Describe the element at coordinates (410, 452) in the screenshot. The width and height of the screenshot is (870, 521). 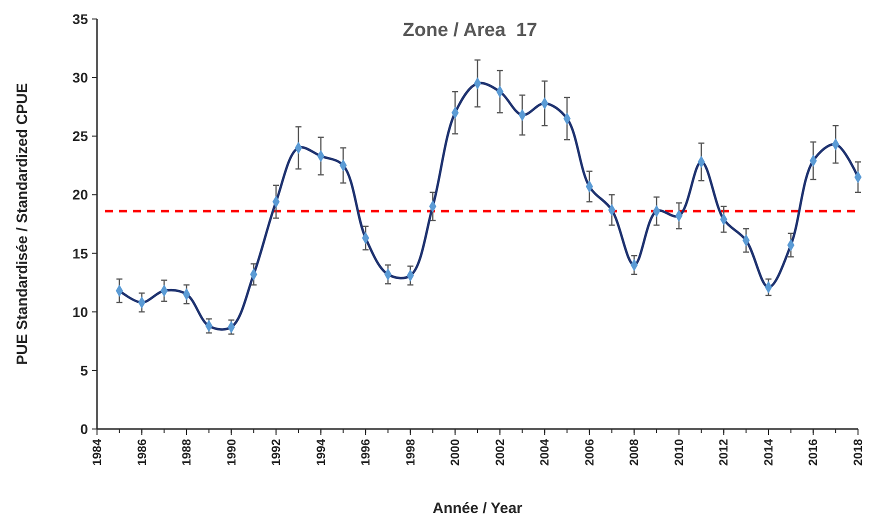
I see `x-tick-label: 1998` at that location.